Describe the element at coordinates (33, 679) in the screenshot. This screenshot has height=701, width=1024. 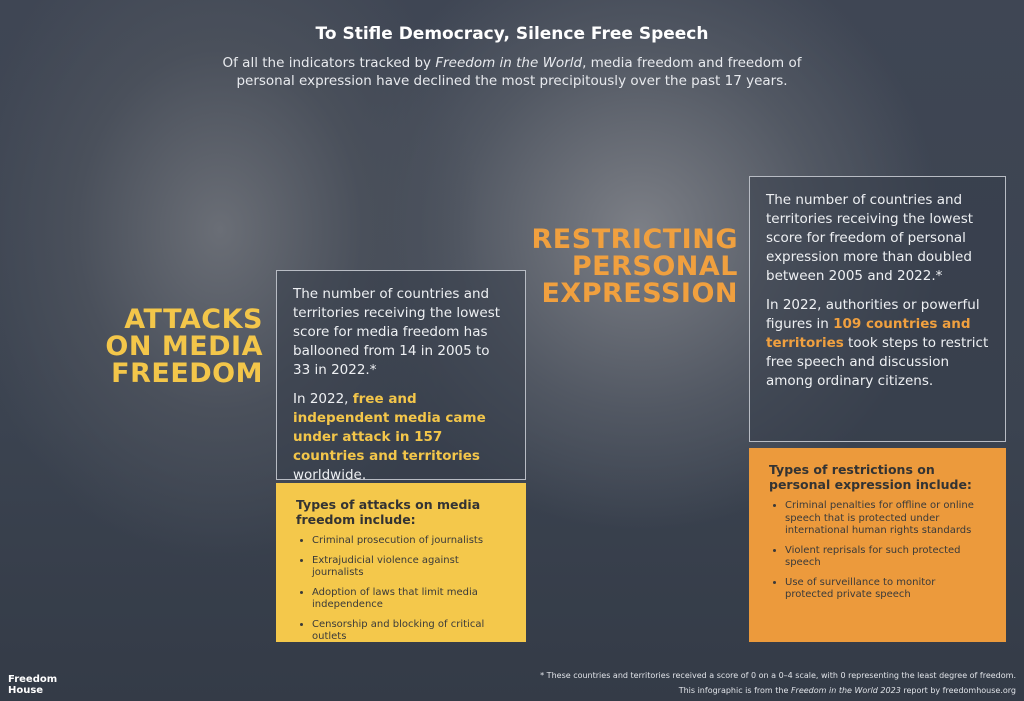
I see `logo-line: Freedom` at that location.